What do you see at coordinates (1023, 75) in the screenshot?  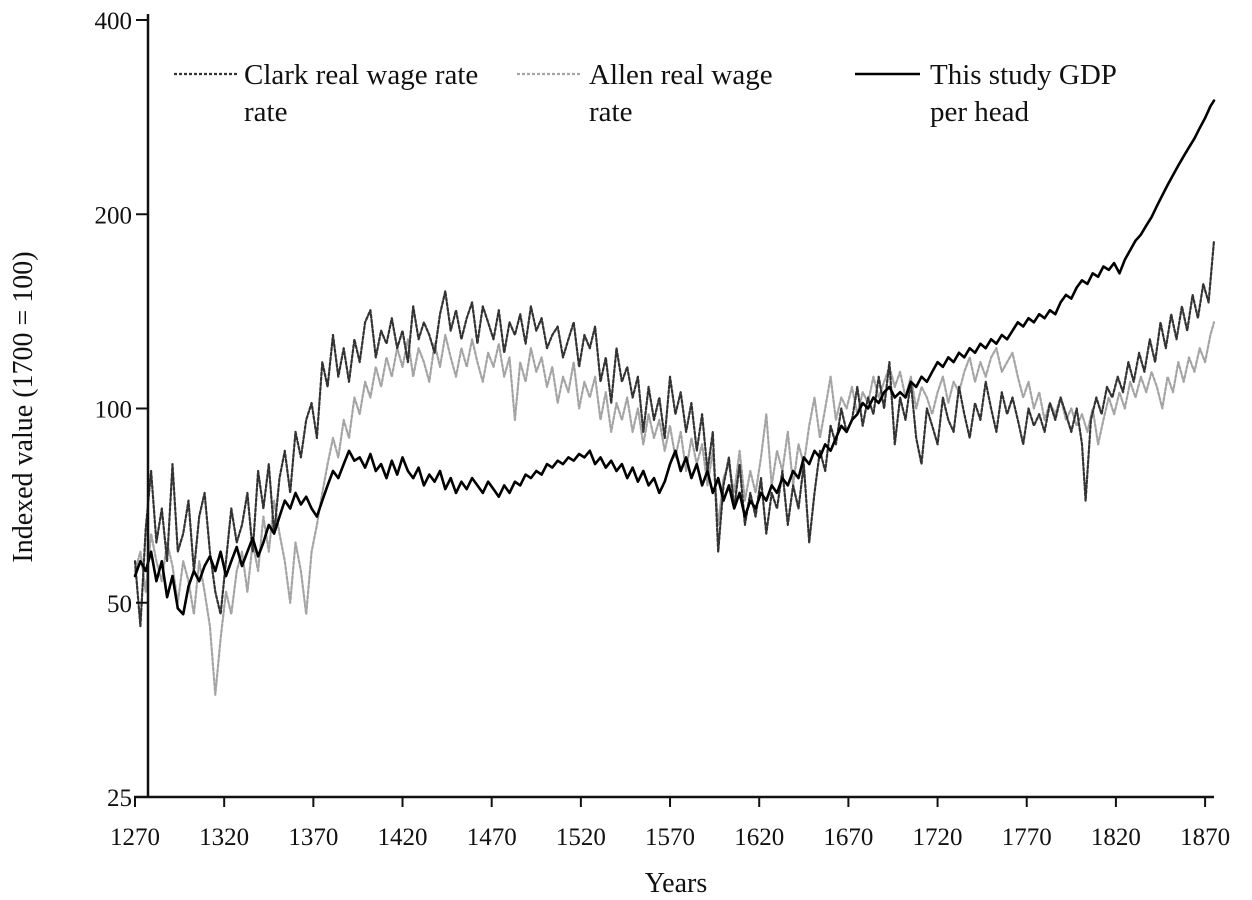 I see `legend-label-3: This study GDP` at bounding box center [1023, 75].